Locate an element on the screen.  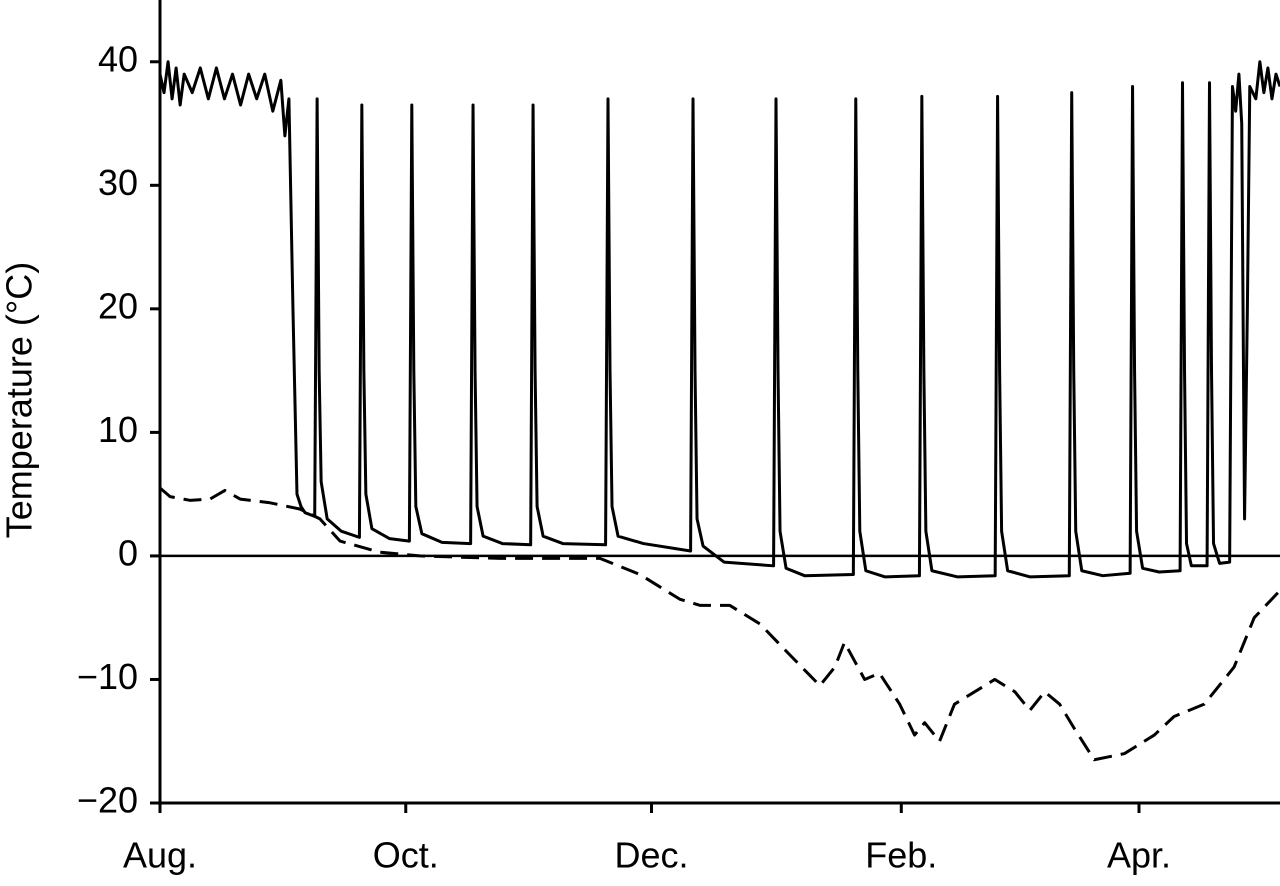
y-tick-label: −10 is located at coordinates (107, 676).